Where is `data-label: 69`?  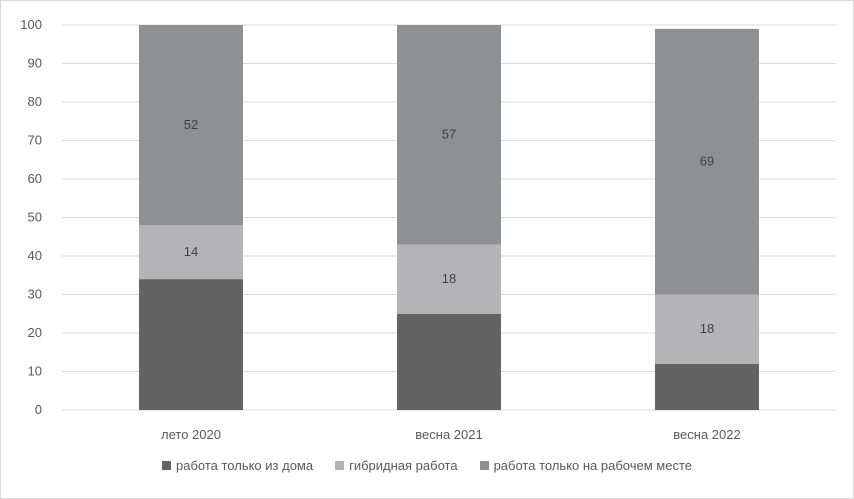
data-label: 69 is located at coordinates (707, 161).